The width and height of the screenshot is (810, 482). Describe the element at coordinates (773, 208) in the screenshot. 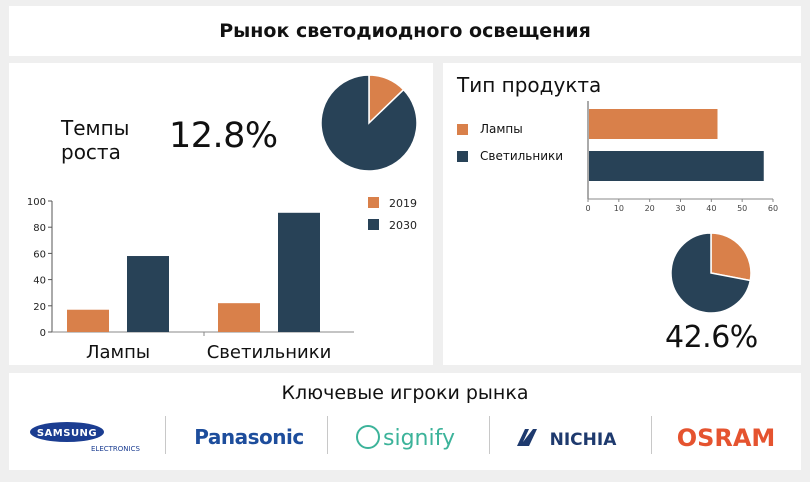

I see `hbar-x-tick-label: 60` at that location.